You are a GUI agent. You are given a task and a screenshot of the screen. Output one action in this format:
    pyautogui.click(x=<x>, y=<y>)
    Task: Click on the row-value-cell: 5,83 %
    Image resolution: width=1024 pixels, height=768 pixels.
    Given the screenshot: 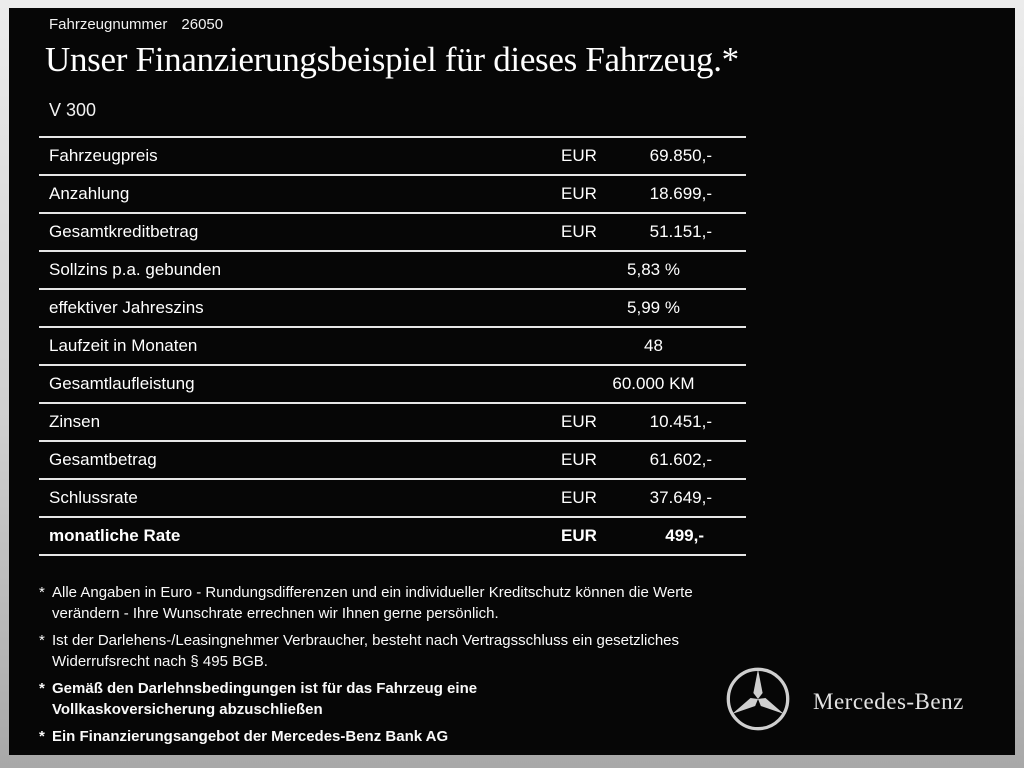 What is the action you would take?
    pyautogui.click(x=653, y=270)
    